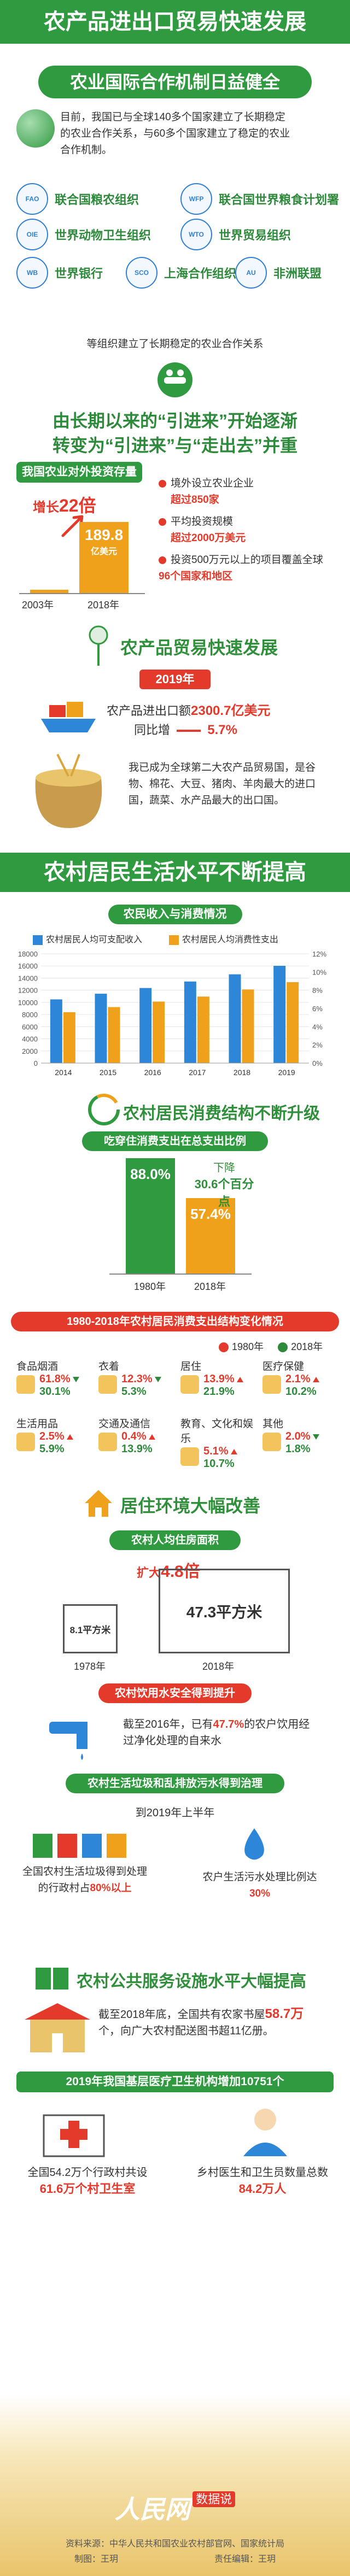 Image resolution: width=350 pixels, height=2576 pixels. Describe the element at coordinates (98, 1503) in the screenshot. I see `home-icon` at that location.